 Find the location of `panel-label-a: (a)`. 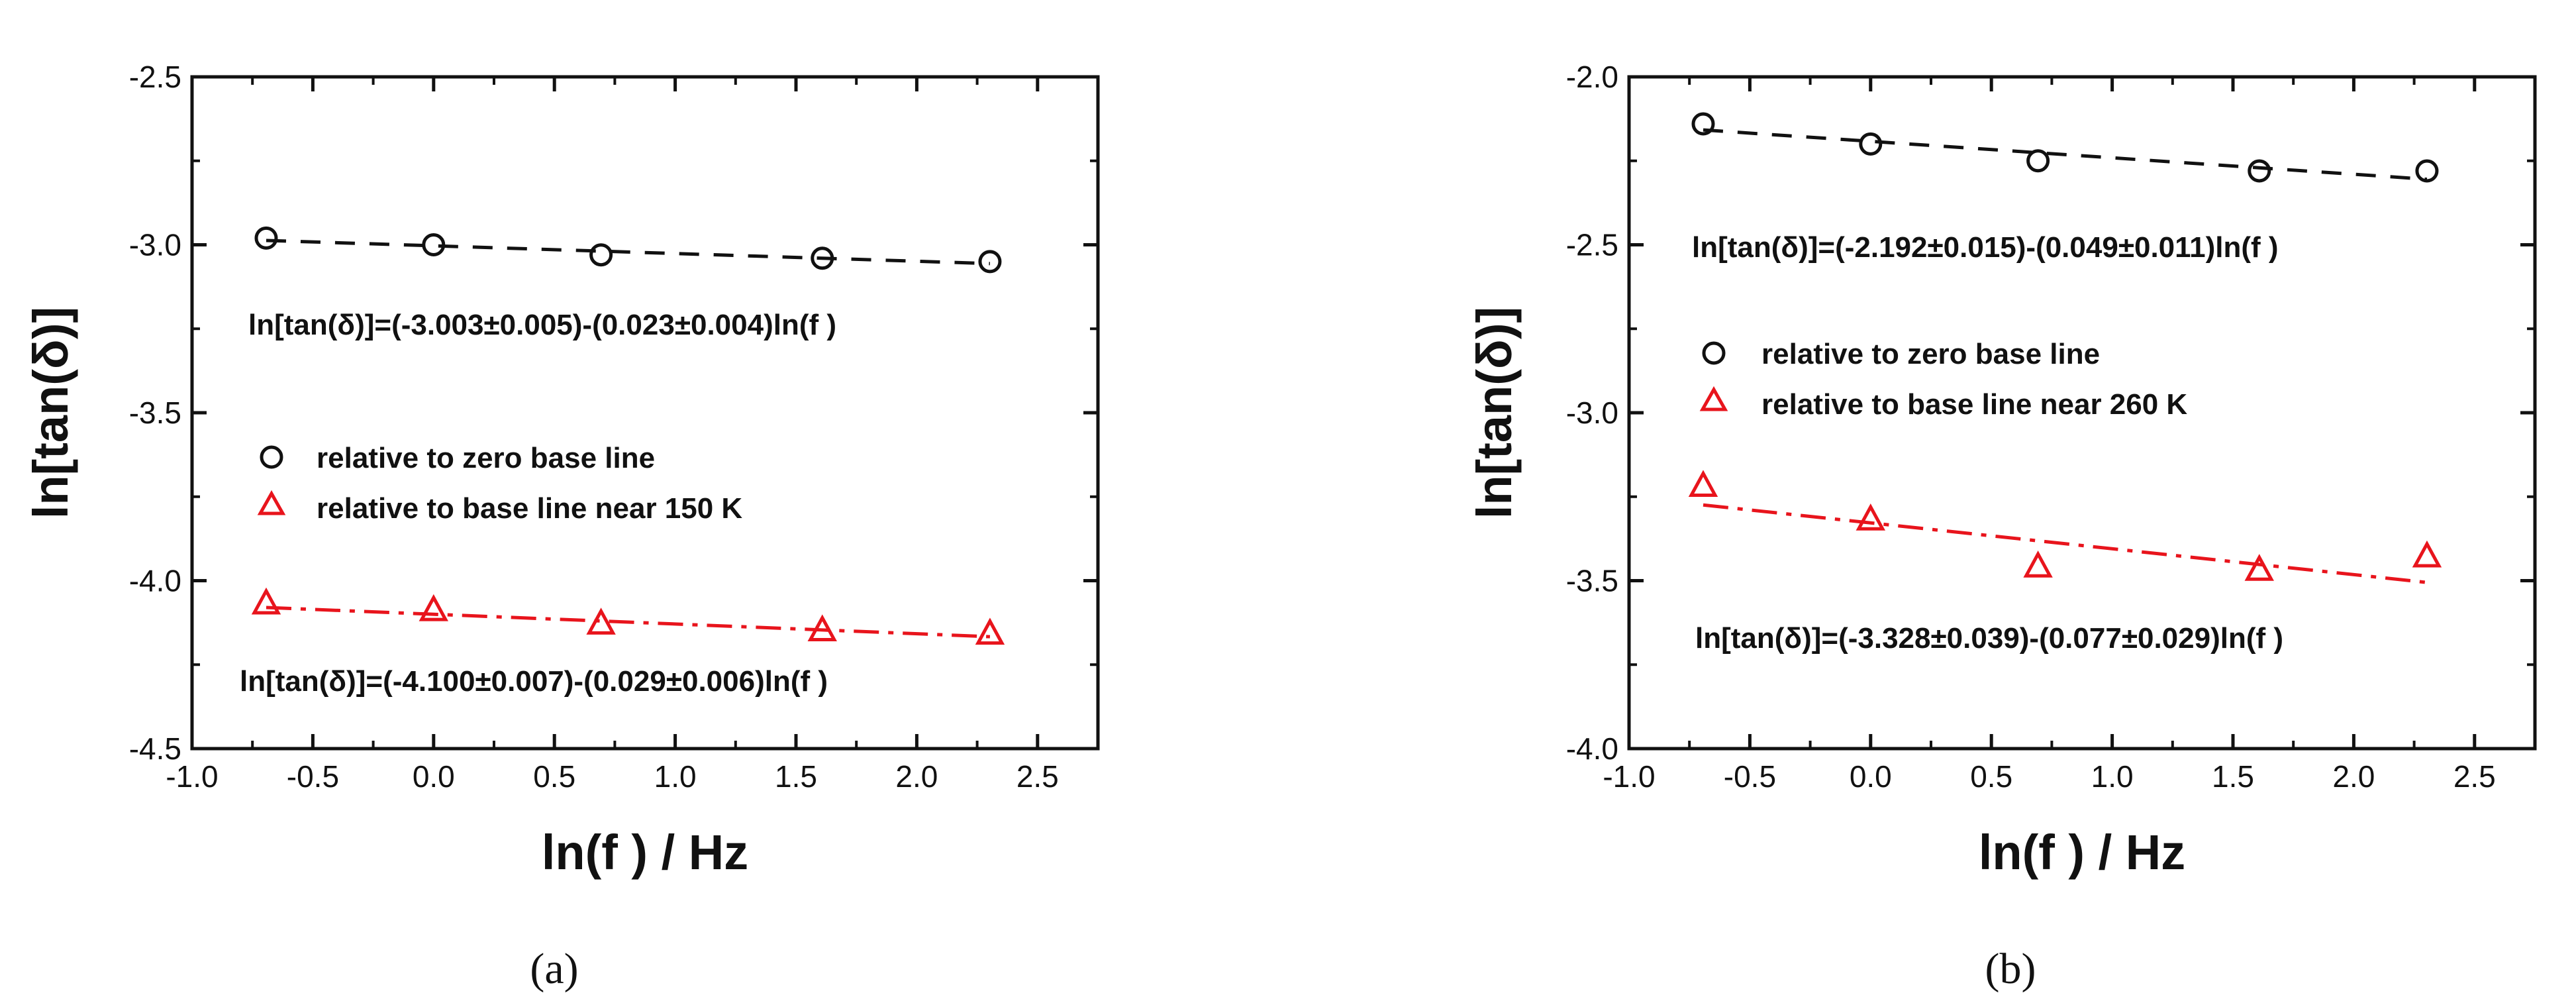

panel-label-a: (a) is located at coordinates (554, 969).